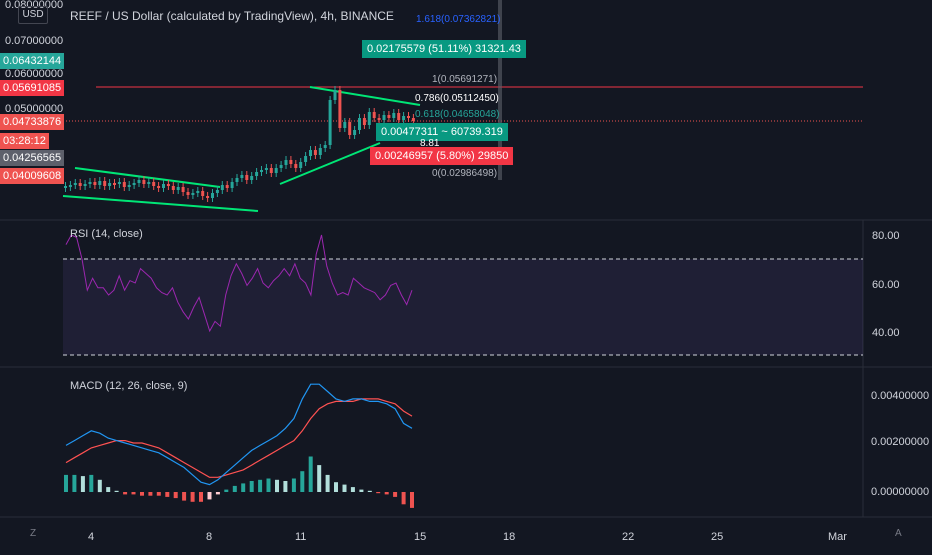 The height and width of the screenshot is (555, 932). What do you see at coordinates (239, 438) in the screenshot?
I see `macd-signal-line` at bounding box center [239, 438].